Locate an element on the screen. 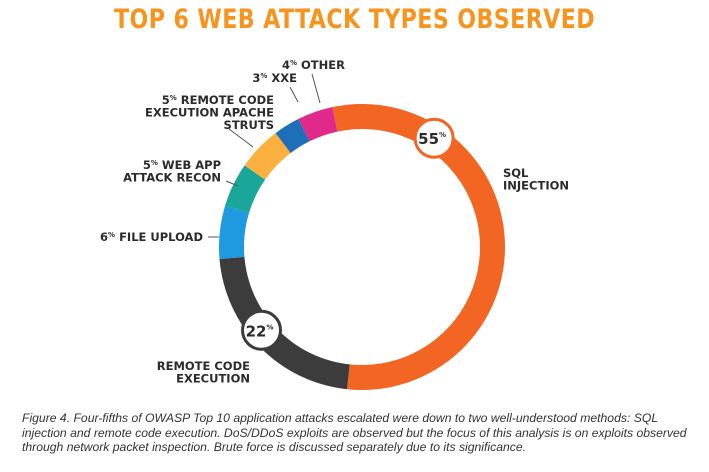  slice-remote-code-execution-apache-struts is located at coordinates (267, 156).